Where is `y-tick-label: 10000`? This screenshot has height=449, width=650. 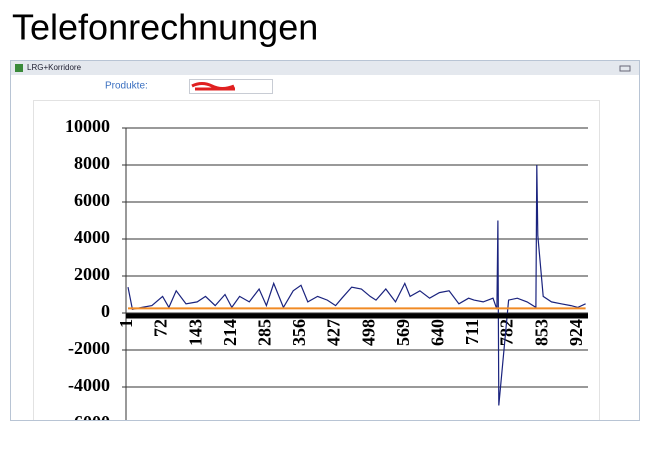 y-tick-label: 10000 is located at coordinates (87, 126).